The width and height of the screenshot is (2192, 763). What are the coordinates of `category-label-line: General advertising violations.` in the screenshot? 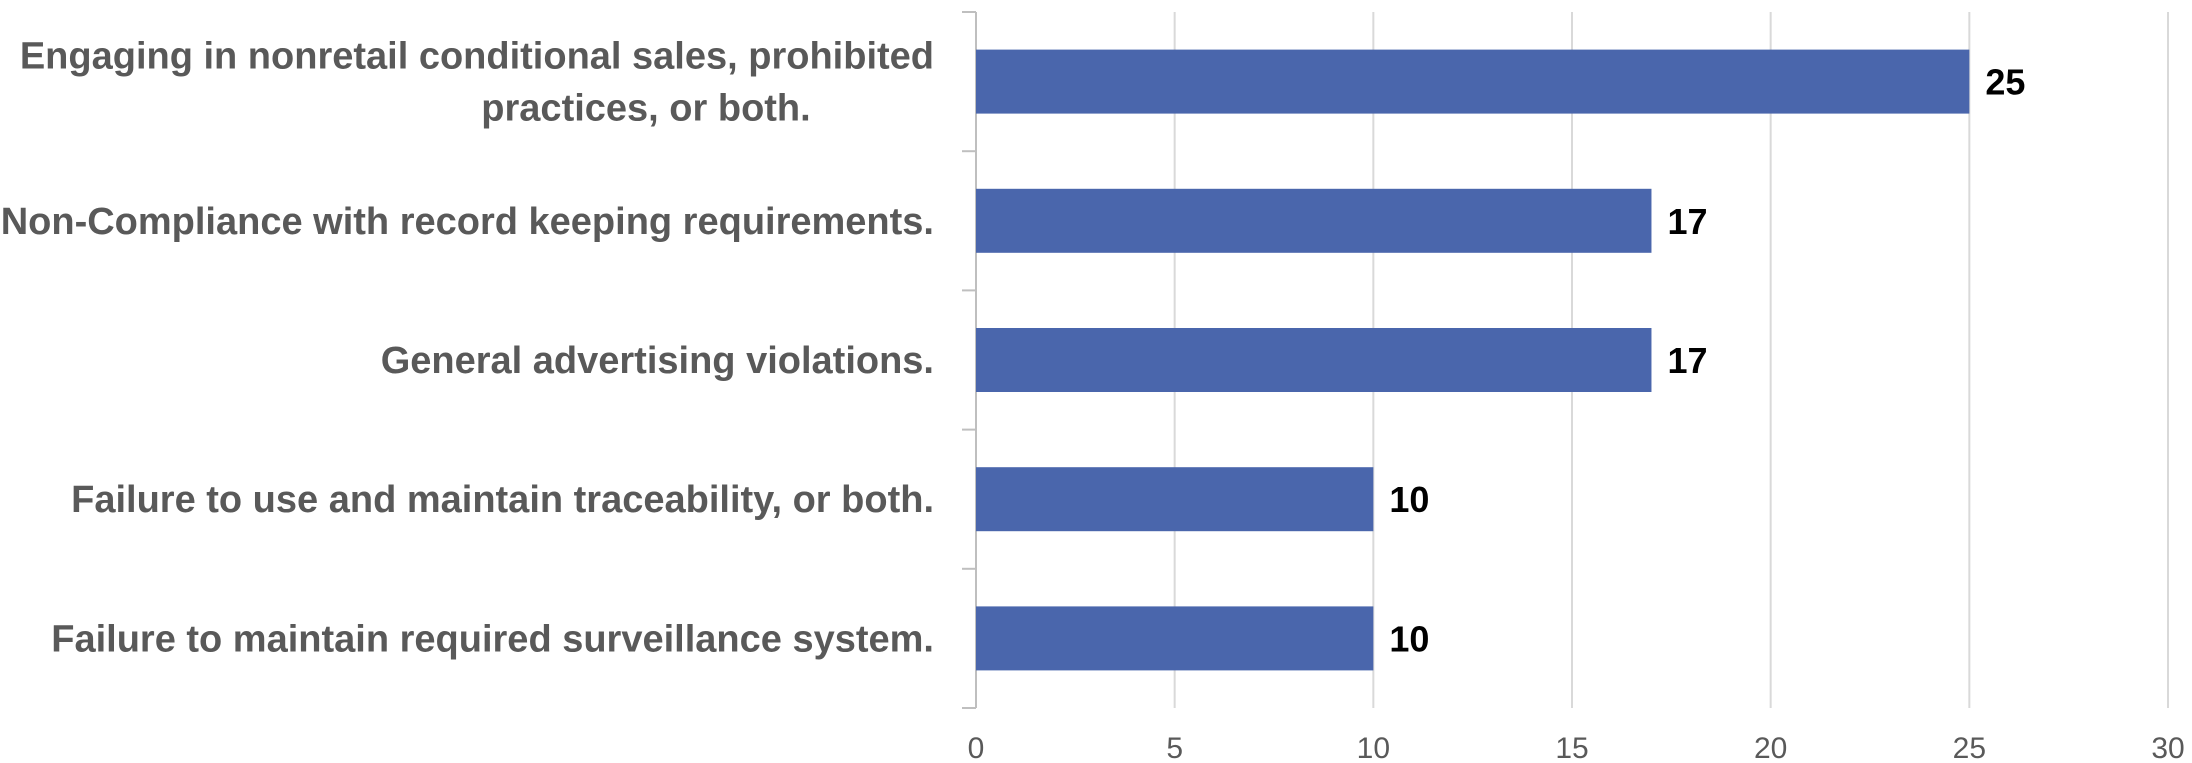 It's located at (657, 361).